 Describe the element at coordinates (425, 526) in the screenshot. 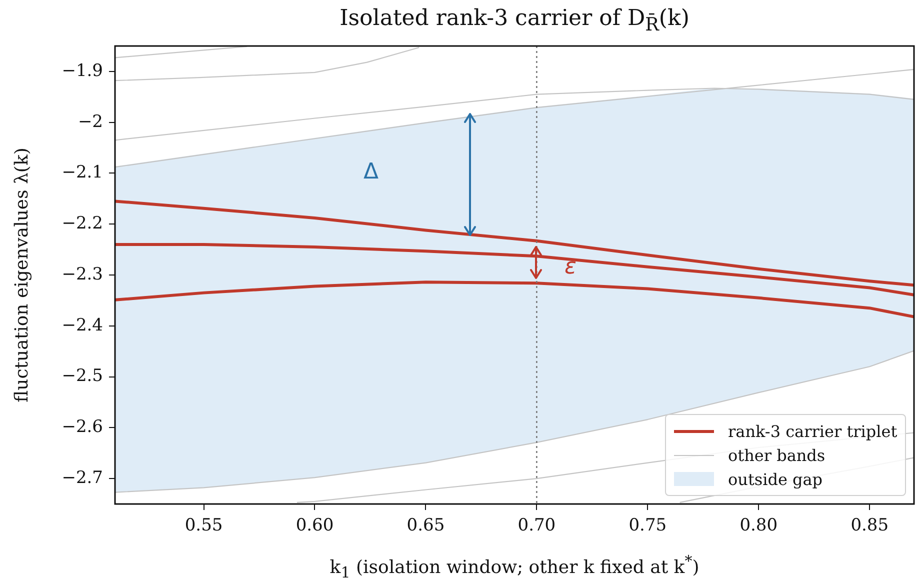

I see `x-tick-label: 0.65` at that location.